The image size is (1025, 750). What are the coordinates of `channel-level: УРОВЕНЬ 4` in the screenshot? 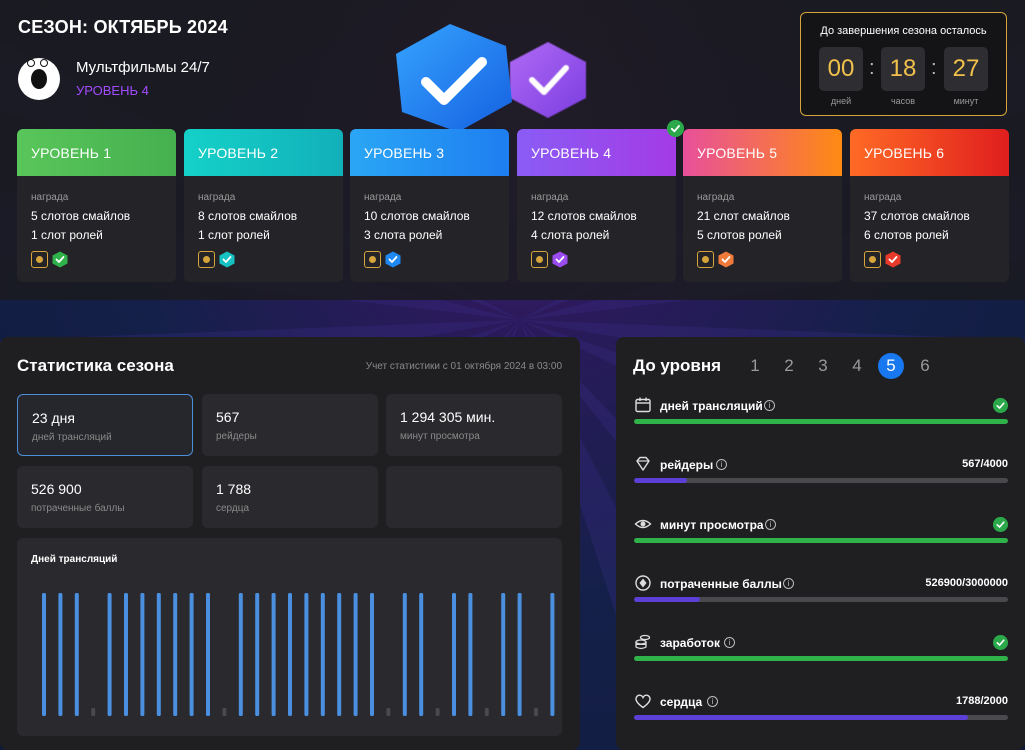 It's located at (112, 90).